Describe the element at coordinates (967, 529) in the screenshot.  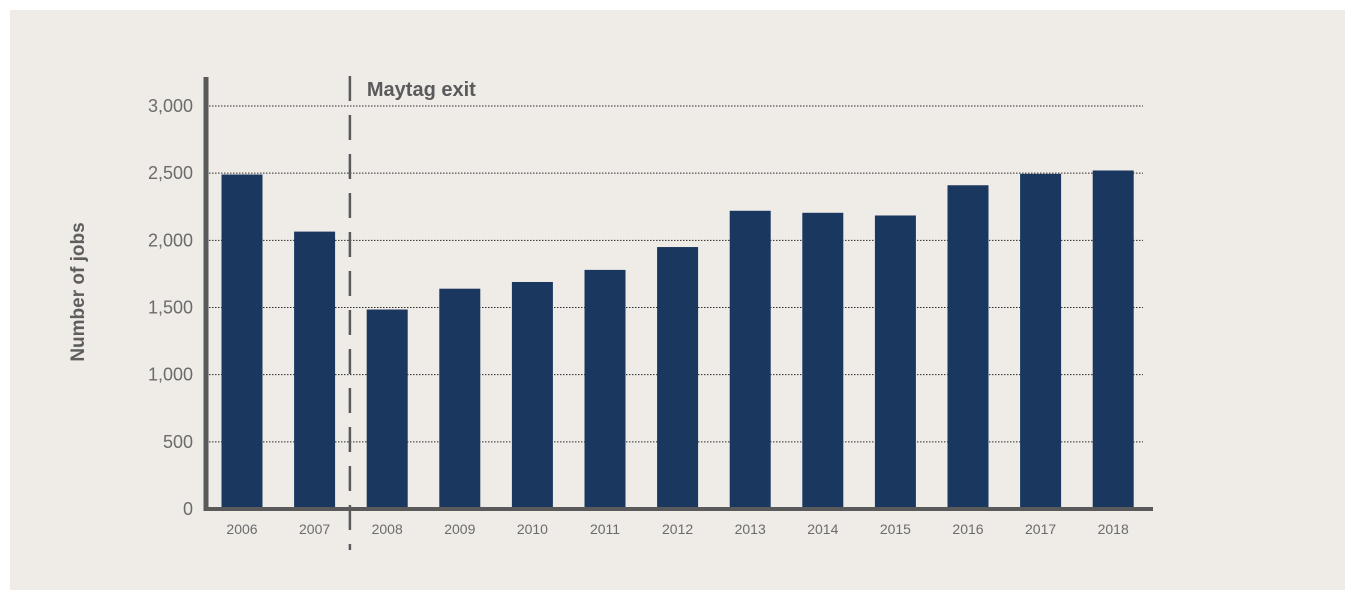
I see `x-tick-label: 2016` at that location.